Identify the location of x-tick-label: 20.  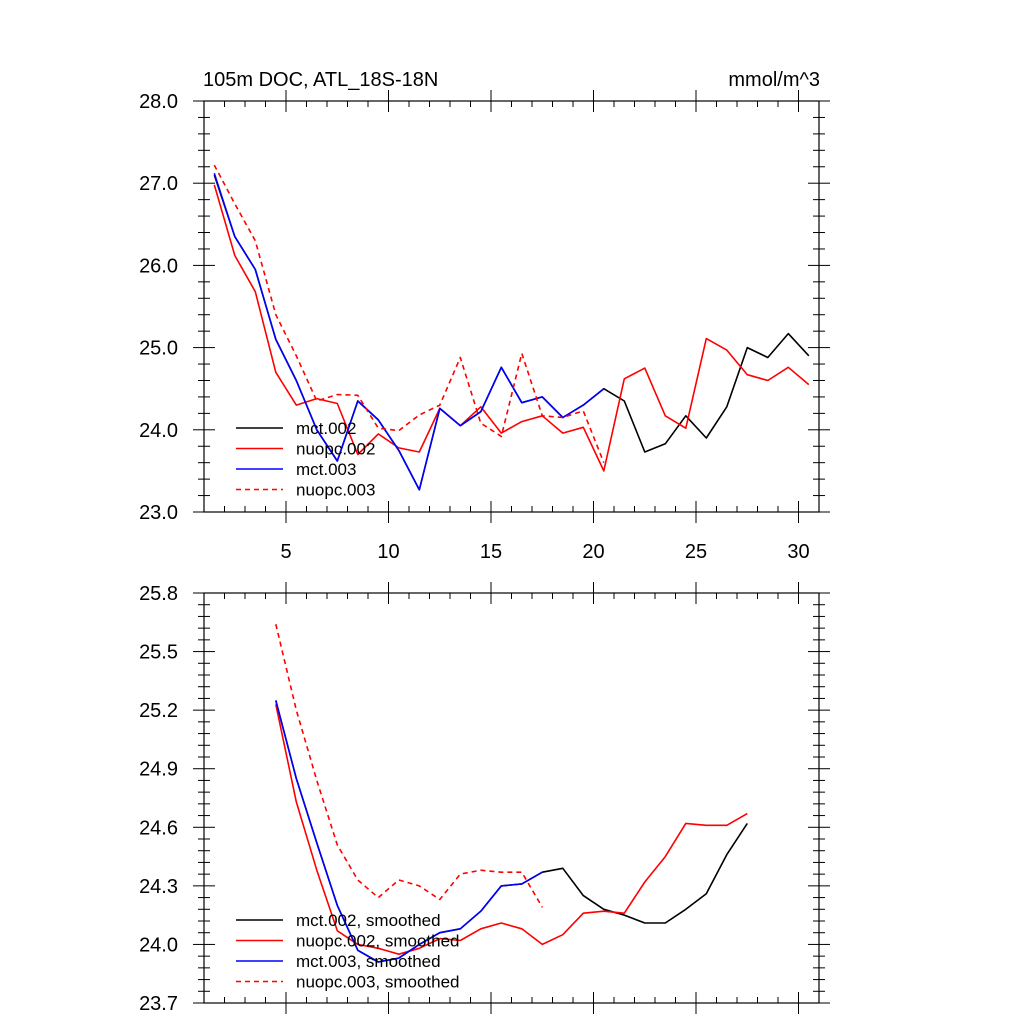
(593, 552).